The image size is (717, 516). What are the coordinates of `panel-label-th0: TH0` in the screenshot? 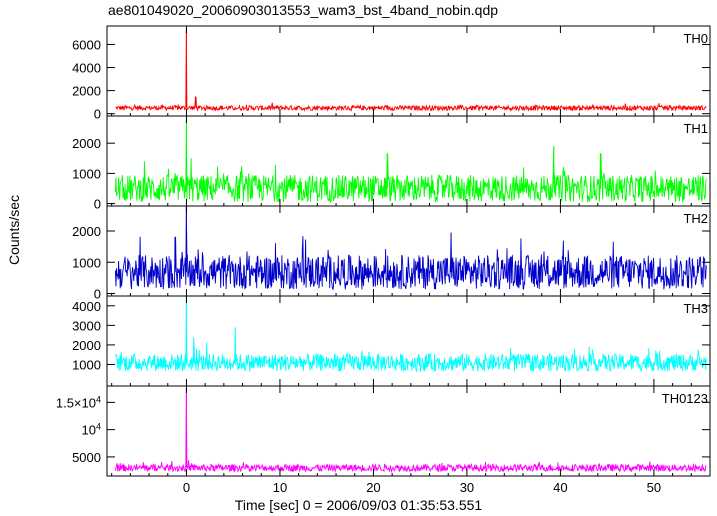 It's located at (695, 38).